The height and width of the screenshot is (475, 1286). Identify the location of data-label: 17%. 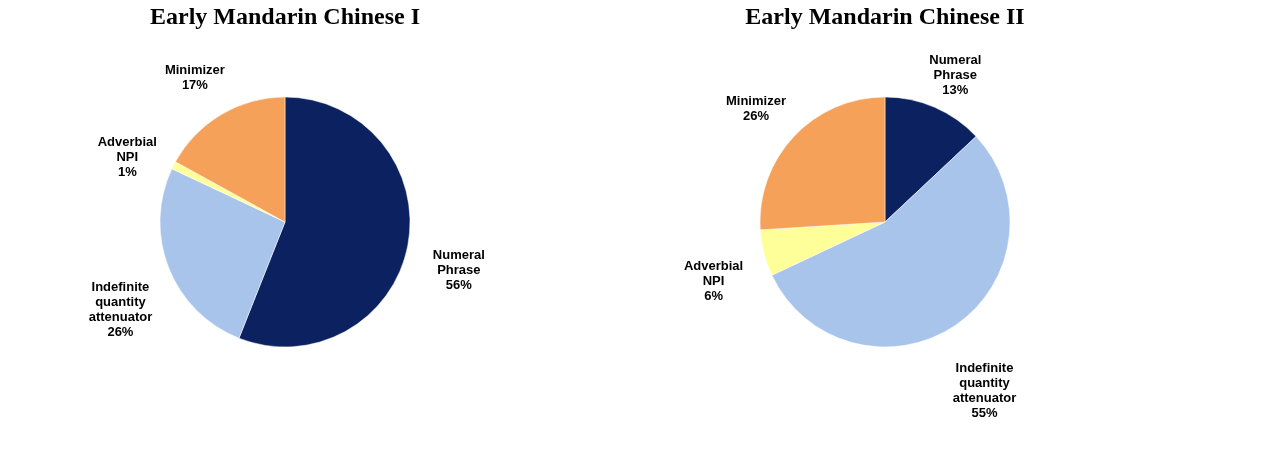
(195, 84).